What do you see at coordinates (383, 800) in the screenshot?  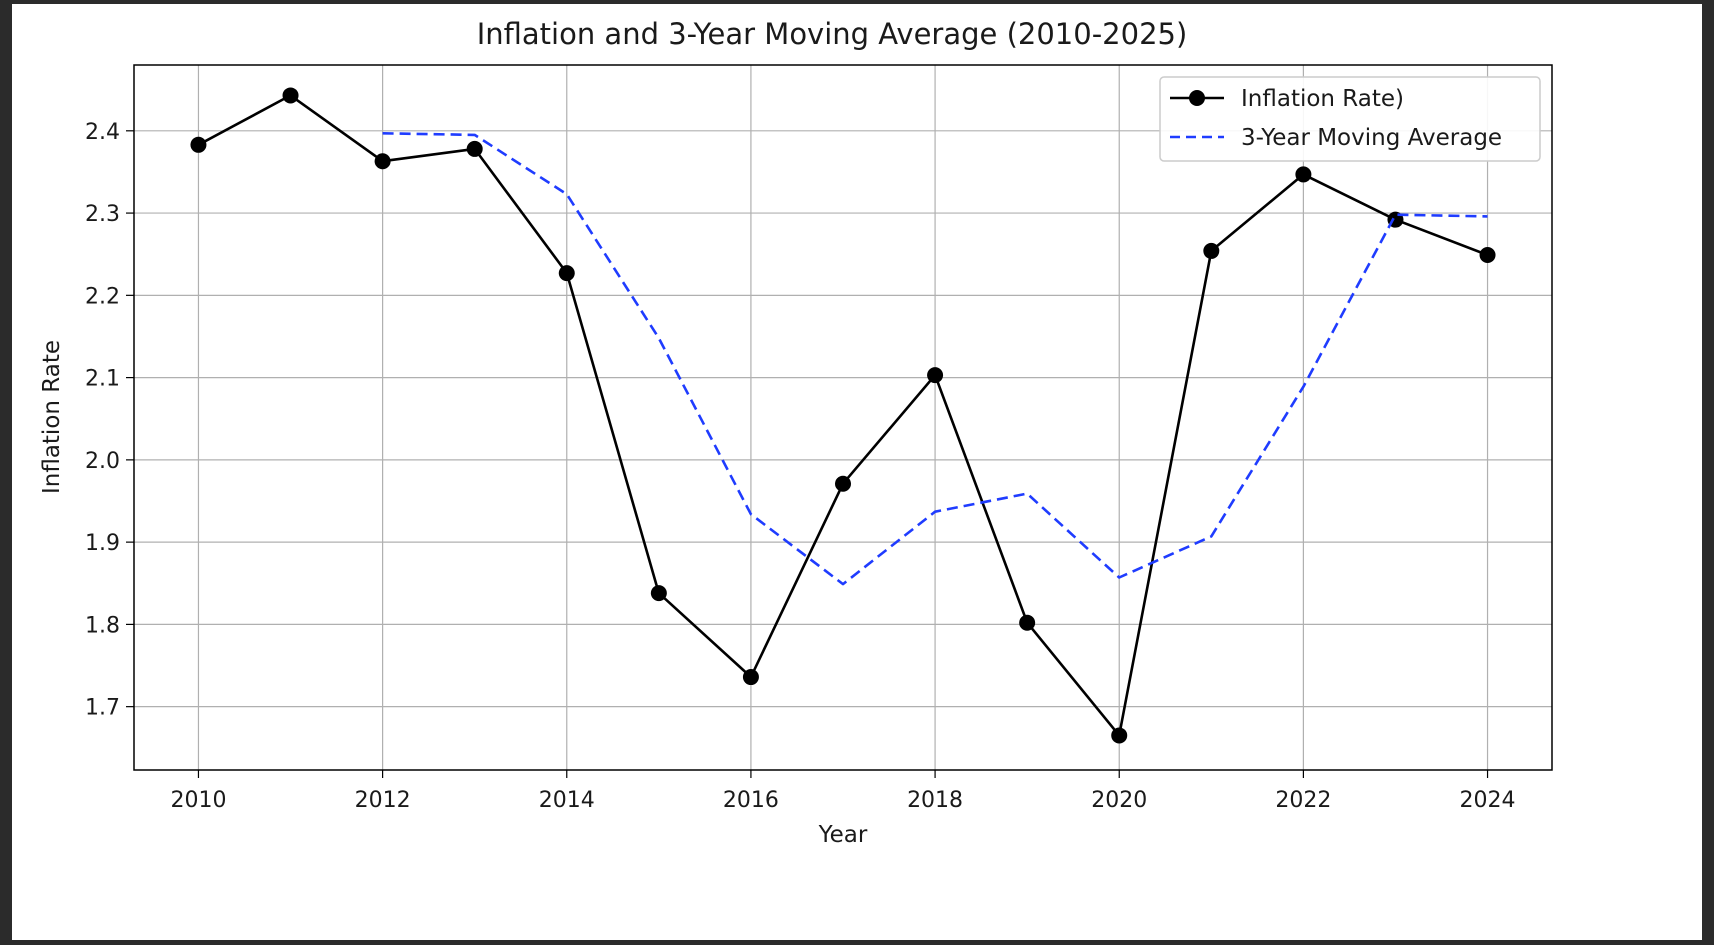 I see `x-tick-label: 2012` at bounding box center [383, 800].